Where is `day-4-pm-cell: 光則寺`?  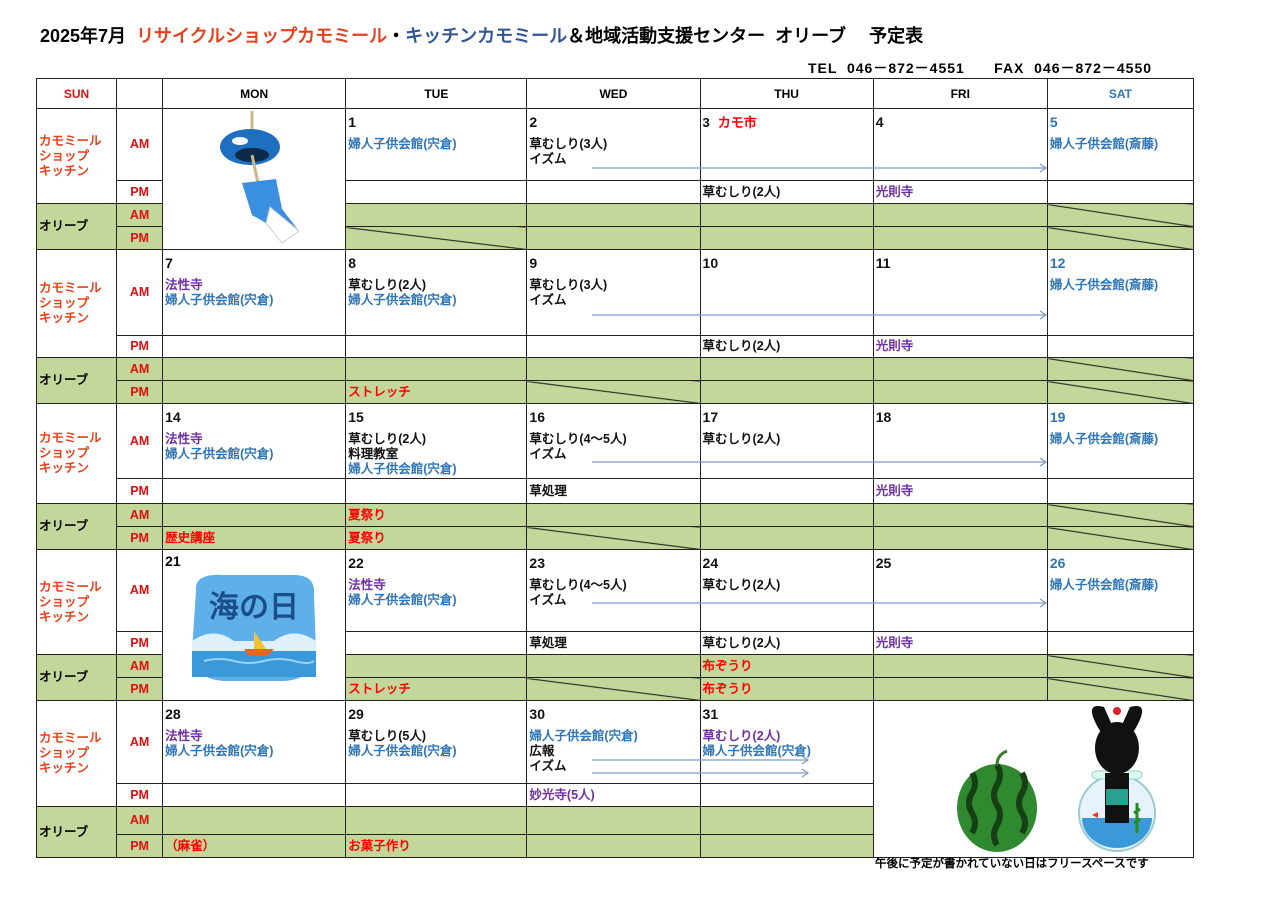
day-4-pm-cell: 光則寺 is located at coordinates (960, 192).